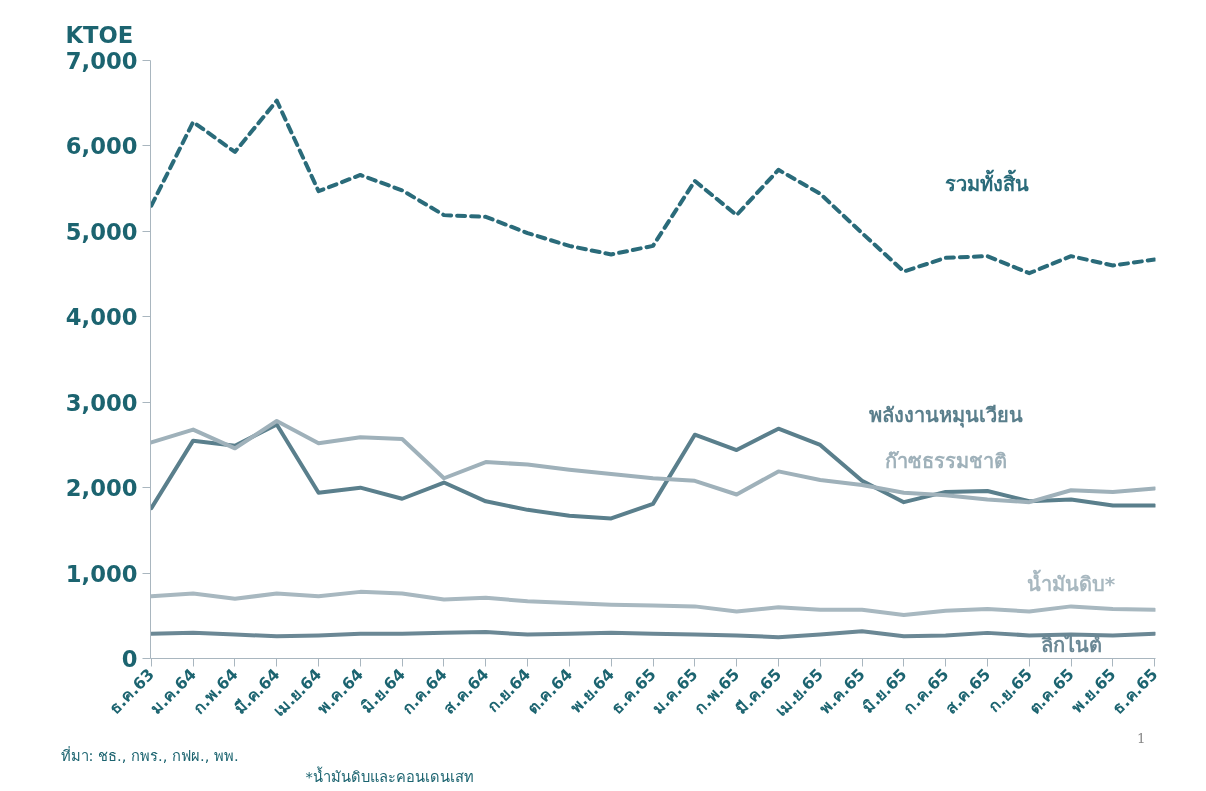 The height and width of the screenshot is (791, 1206). Describe the element at coordinates (101, 146) in the screenshot. I see `y-tick-label: 6,000` at that location.